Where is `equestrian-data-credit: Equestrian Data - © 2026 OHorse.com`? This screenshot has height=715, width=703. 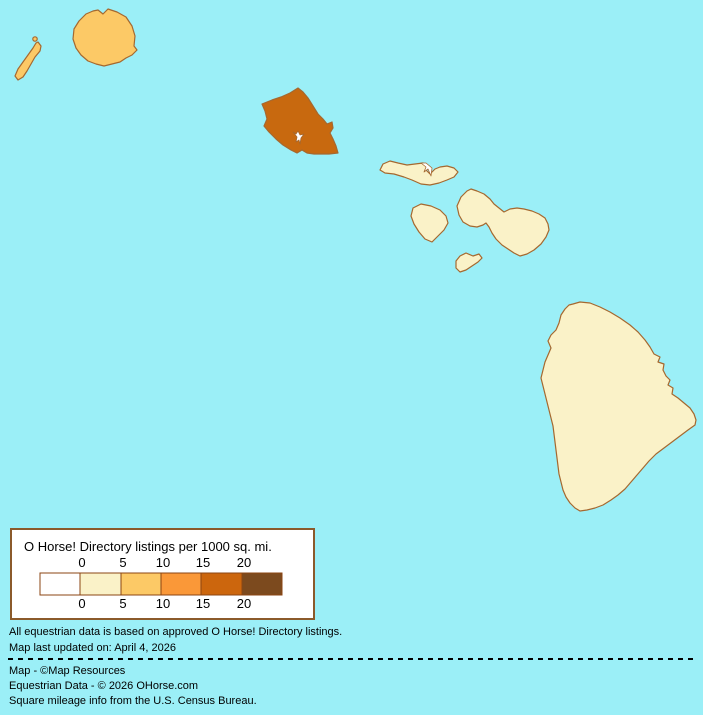 equestrian-data-credit: Equestrian Data - © 2026 OHorse.com is located at coordinates (104, 686).